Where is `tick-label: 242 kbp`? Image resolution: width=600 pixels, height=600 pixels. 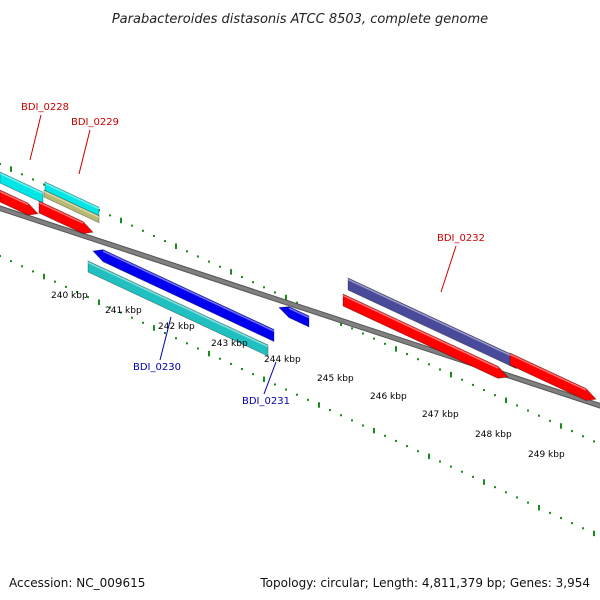
tick-label: 242 kbp is located at coordinates (176, 327).